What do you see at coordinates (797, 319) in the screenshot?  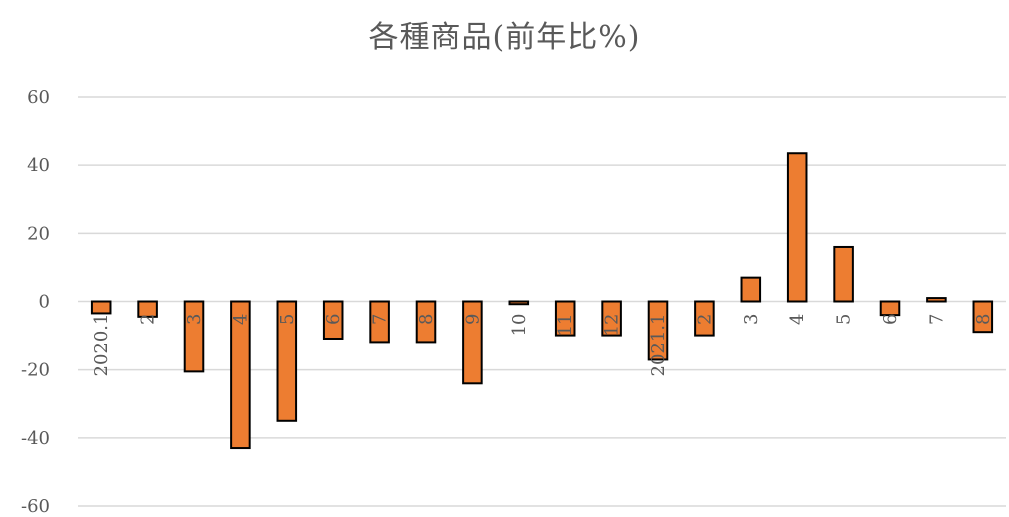 I see `x-tick-label-15: 4` at bounding box center [797, 319].